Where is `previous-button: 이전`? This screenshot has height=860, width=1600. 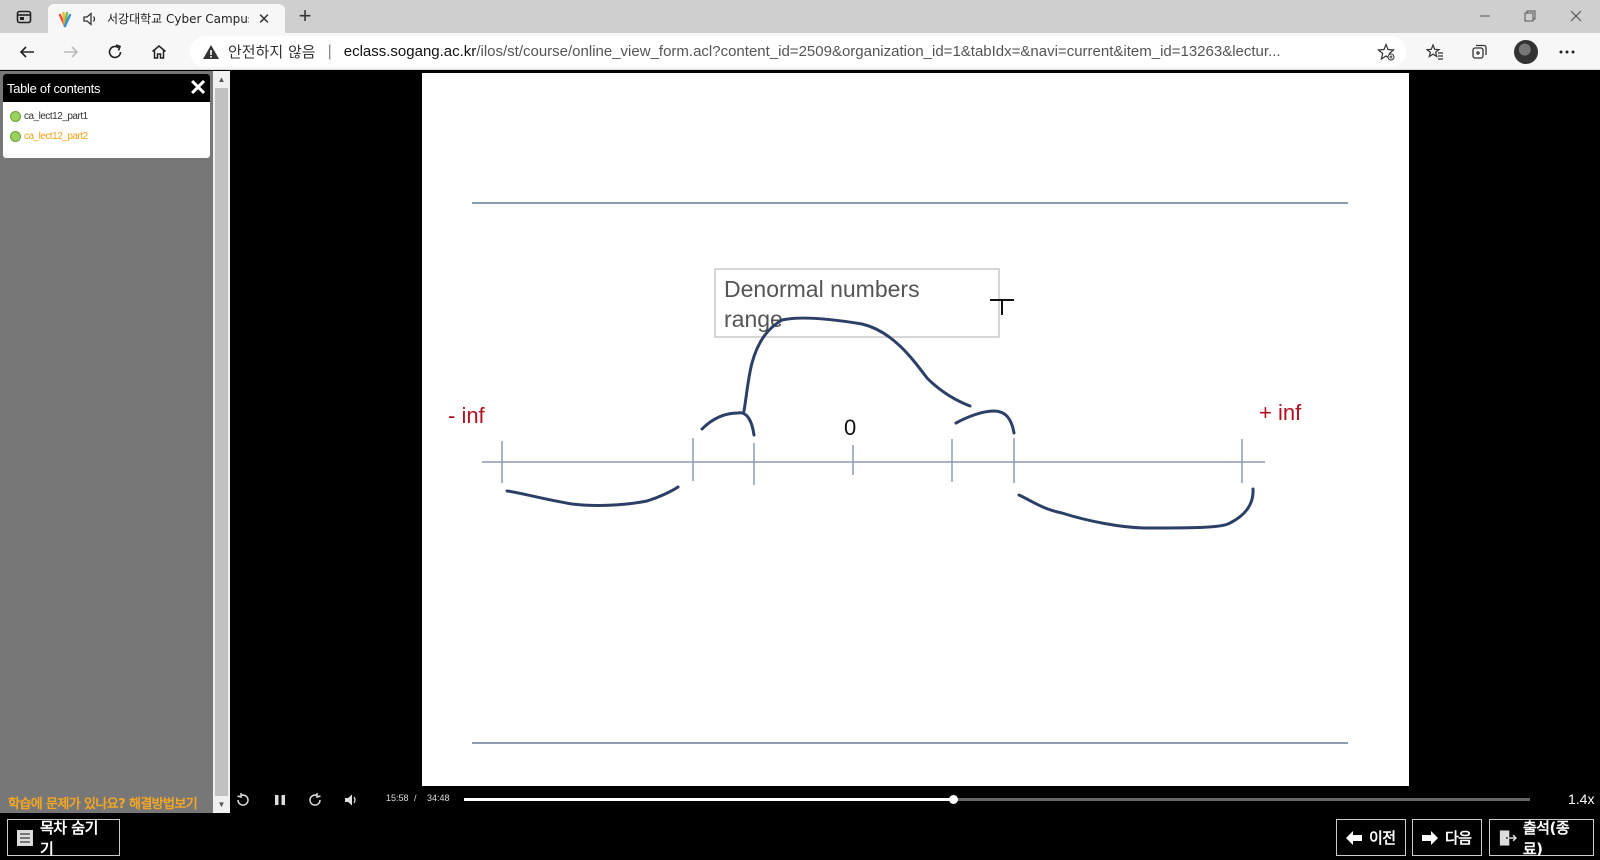
previous-button: 이전 is located at coordinates (1371, 837).